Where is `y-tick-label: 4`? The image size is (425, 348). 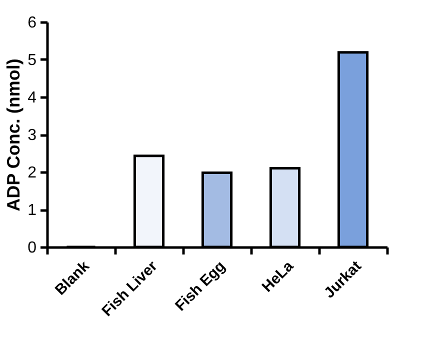 y-tick-label: 4 is located at coordinates (32, 98).